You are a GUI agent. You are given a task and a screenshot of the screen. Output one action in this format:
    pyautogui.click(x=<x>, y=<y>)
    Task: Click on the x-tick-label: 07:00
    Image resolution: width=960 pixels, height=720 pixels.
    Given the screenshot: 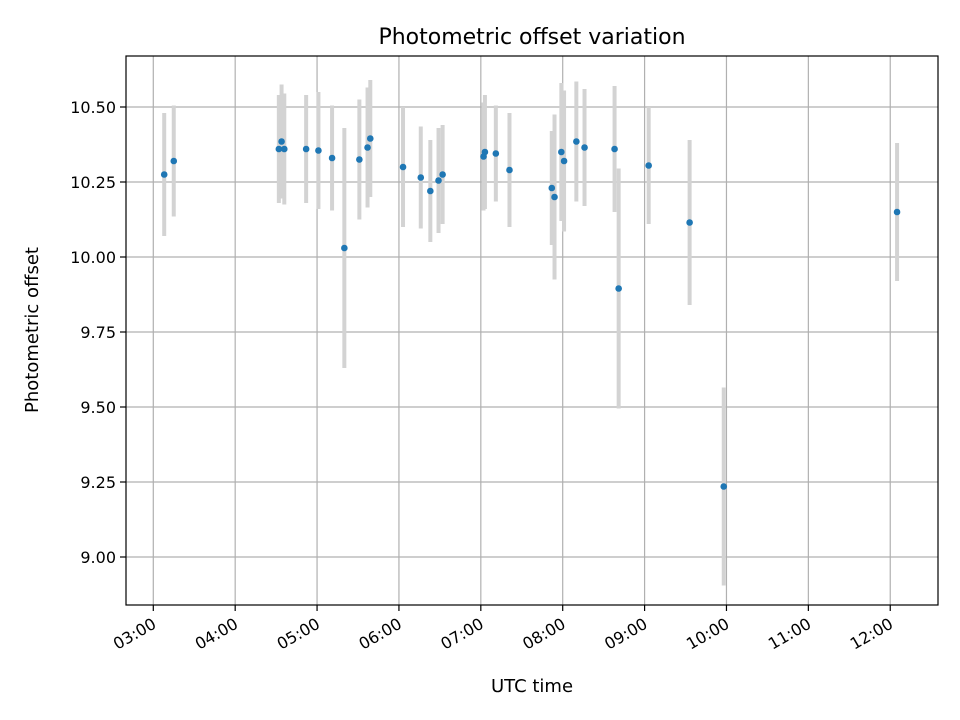 What is the action you would take?
    pyautogui.click(x=461, y=634)
    